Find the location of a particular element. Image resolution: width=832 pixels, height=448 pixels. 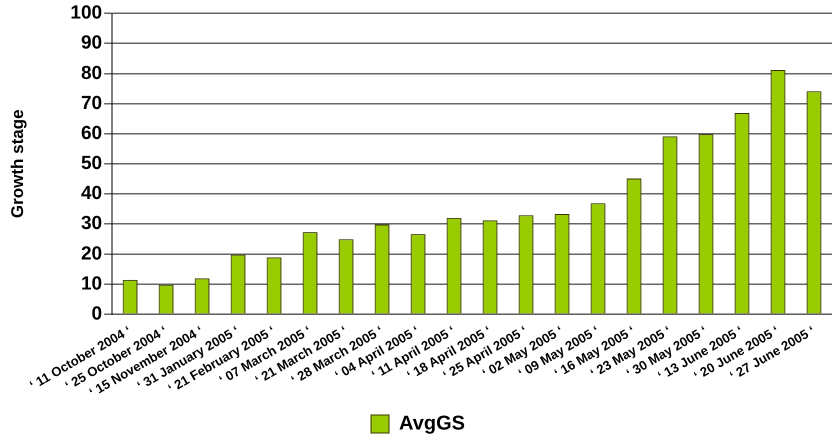

y-tick-label: 20 is located at coordinates (91, 253).